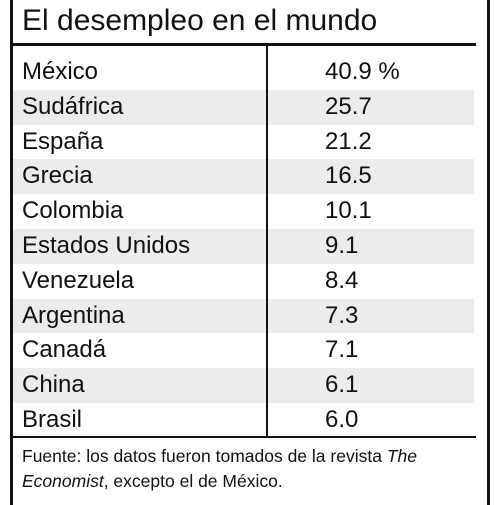 The height and width of the screenshot is (505, 500). What do you see at coordinates (243, 316) in the screenshot?
I see `table-row: Argentina 7.3` at bounding box center [243, 316].